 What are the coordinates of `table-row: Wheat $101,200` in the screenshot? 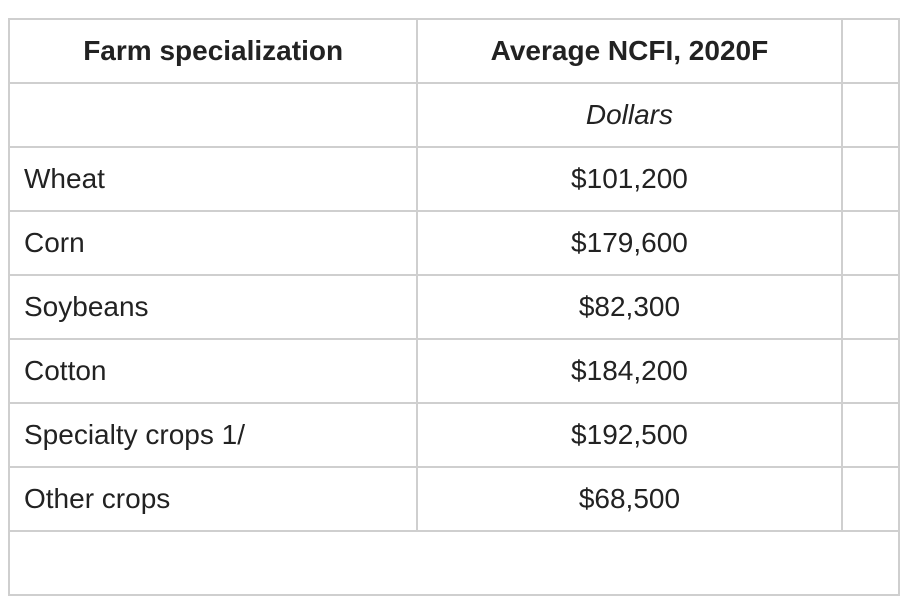 It's located at (453, 179).